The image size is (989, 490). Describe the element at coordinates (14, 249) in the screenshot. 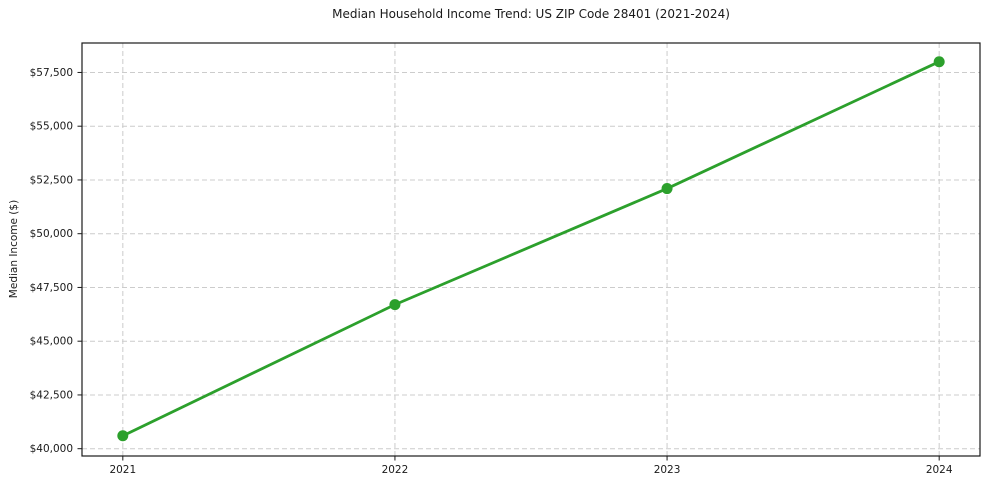

I see `y-axis-label: Median Income ($)` at that location.